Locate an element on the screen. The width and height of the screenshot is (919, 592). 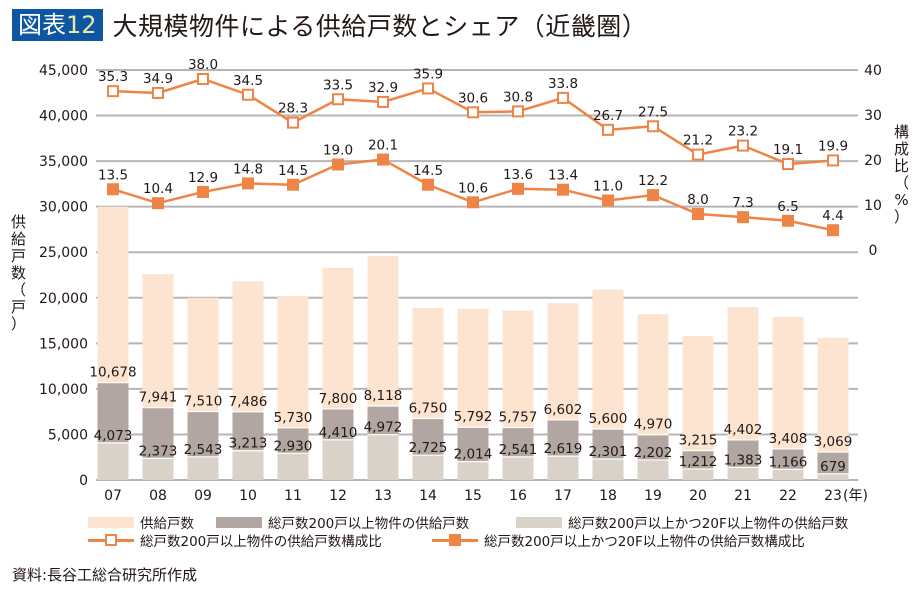
x-tick-label: 22 is located at coordinates (788, 496).